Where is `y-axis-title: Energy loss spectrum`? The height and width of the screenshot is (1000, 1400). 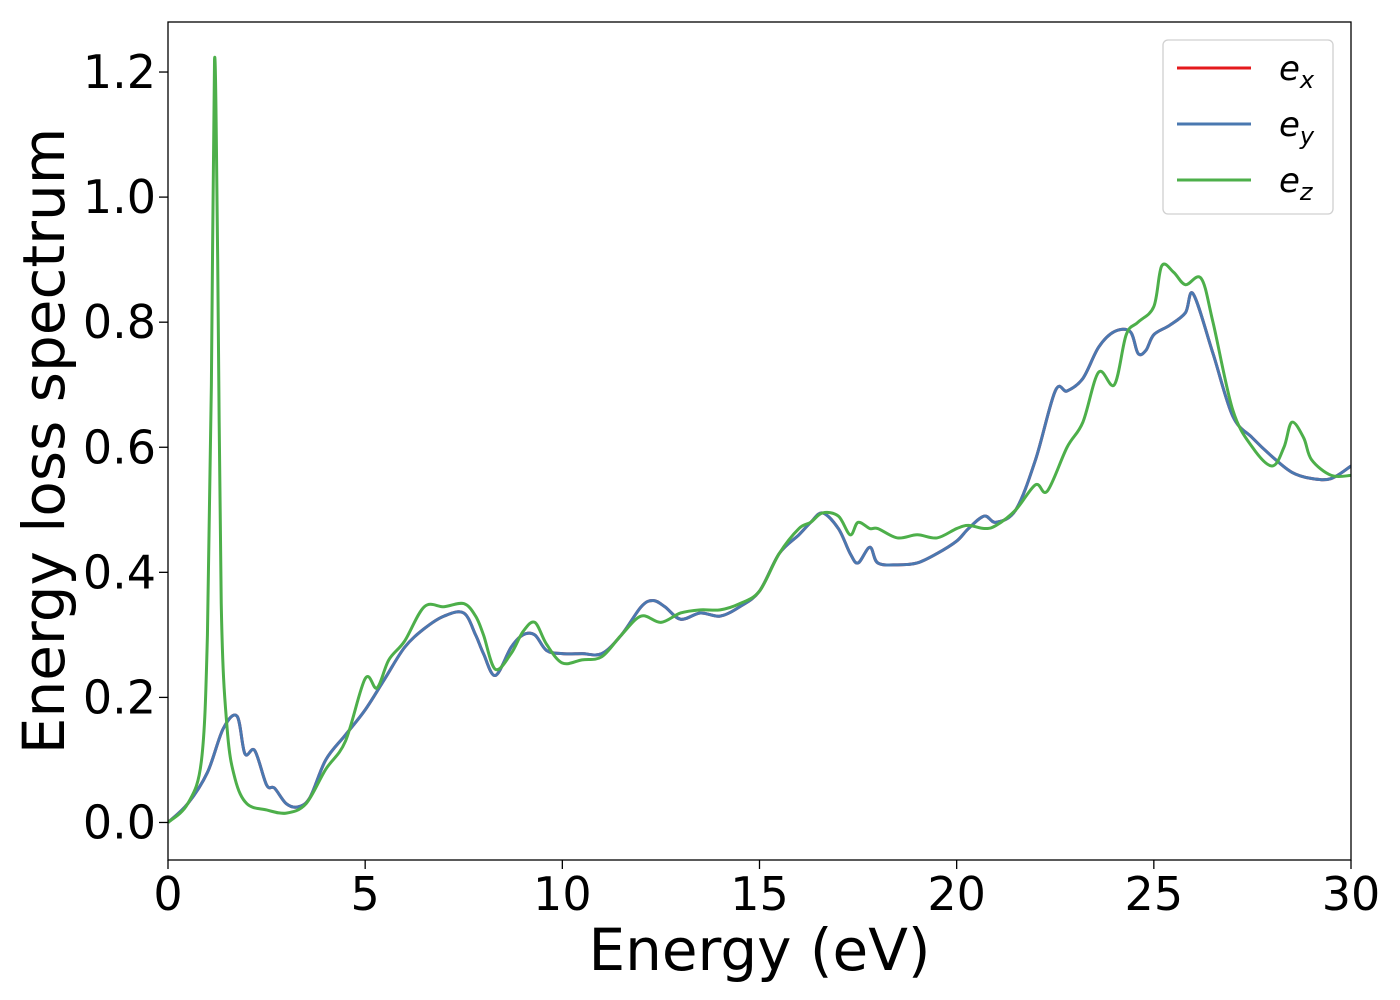 y-axis-title: Energy loss spectrum is located at coordinates (44, 441).